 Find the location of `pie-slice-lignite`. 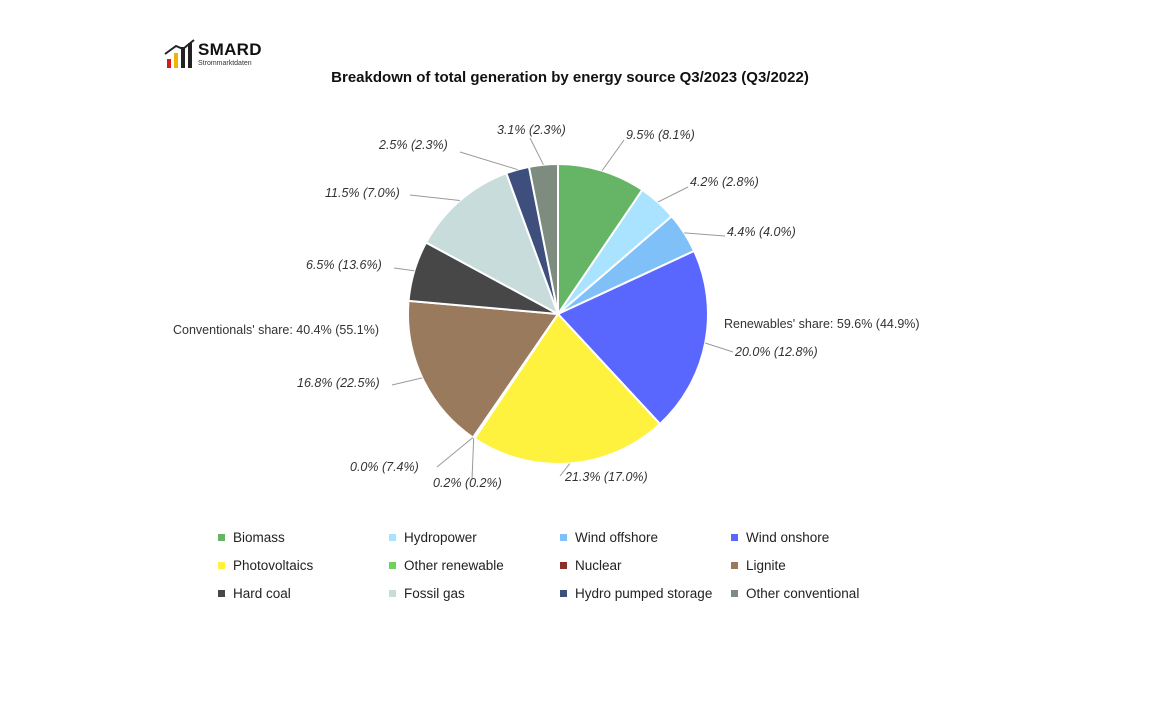

pie-slice-lignite is located at coordinates (483, 369).